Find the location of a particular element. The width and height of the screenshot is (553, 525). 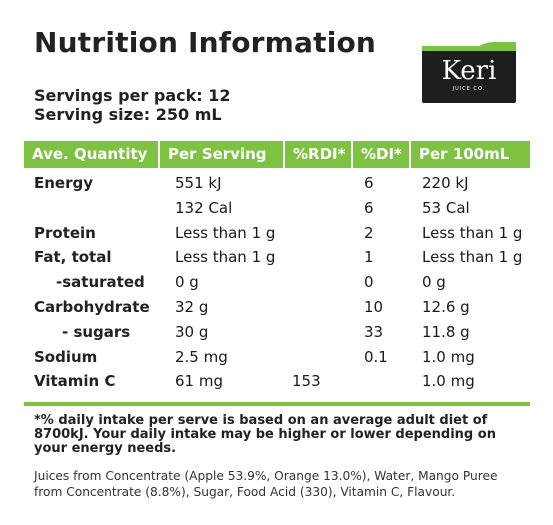

header-per-100ml: Per 100mL is located at coordinates (470, 154).